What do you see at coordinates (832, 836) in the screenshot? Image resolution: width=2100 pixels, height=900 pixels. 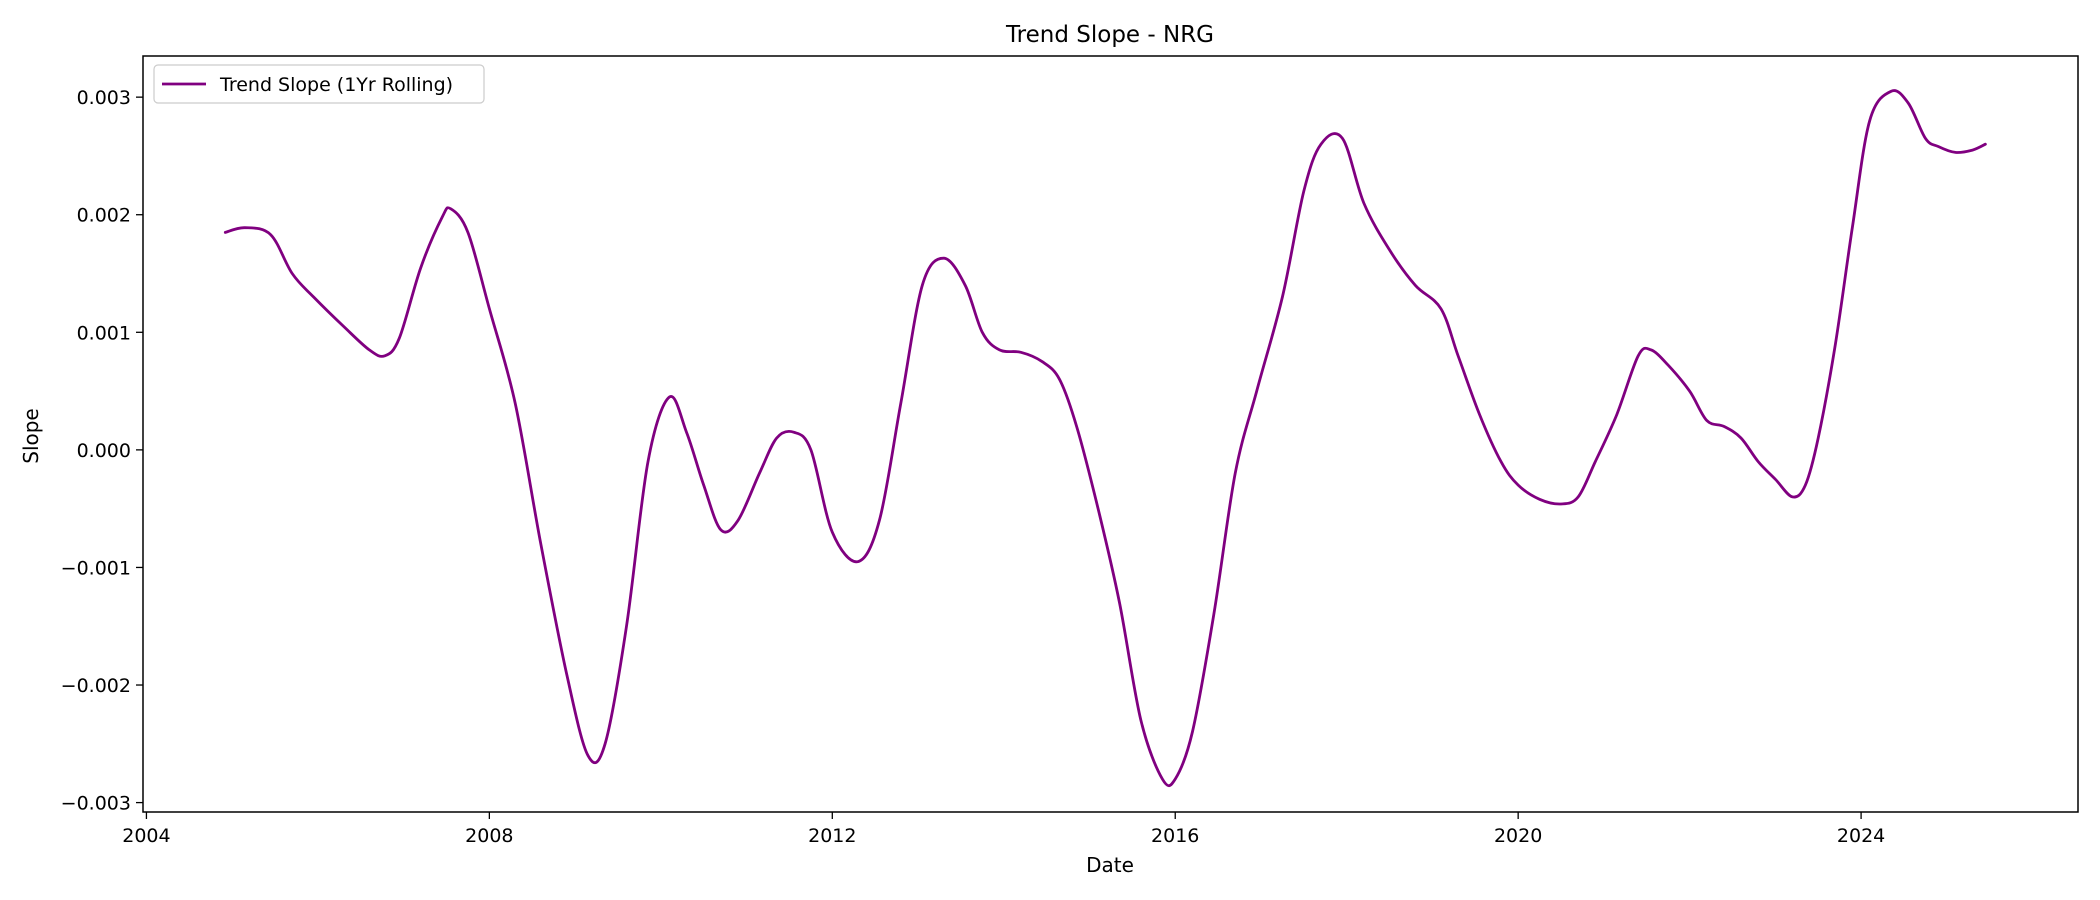 I see `x-tick-label: 2012` at bounding box center [832, 836].